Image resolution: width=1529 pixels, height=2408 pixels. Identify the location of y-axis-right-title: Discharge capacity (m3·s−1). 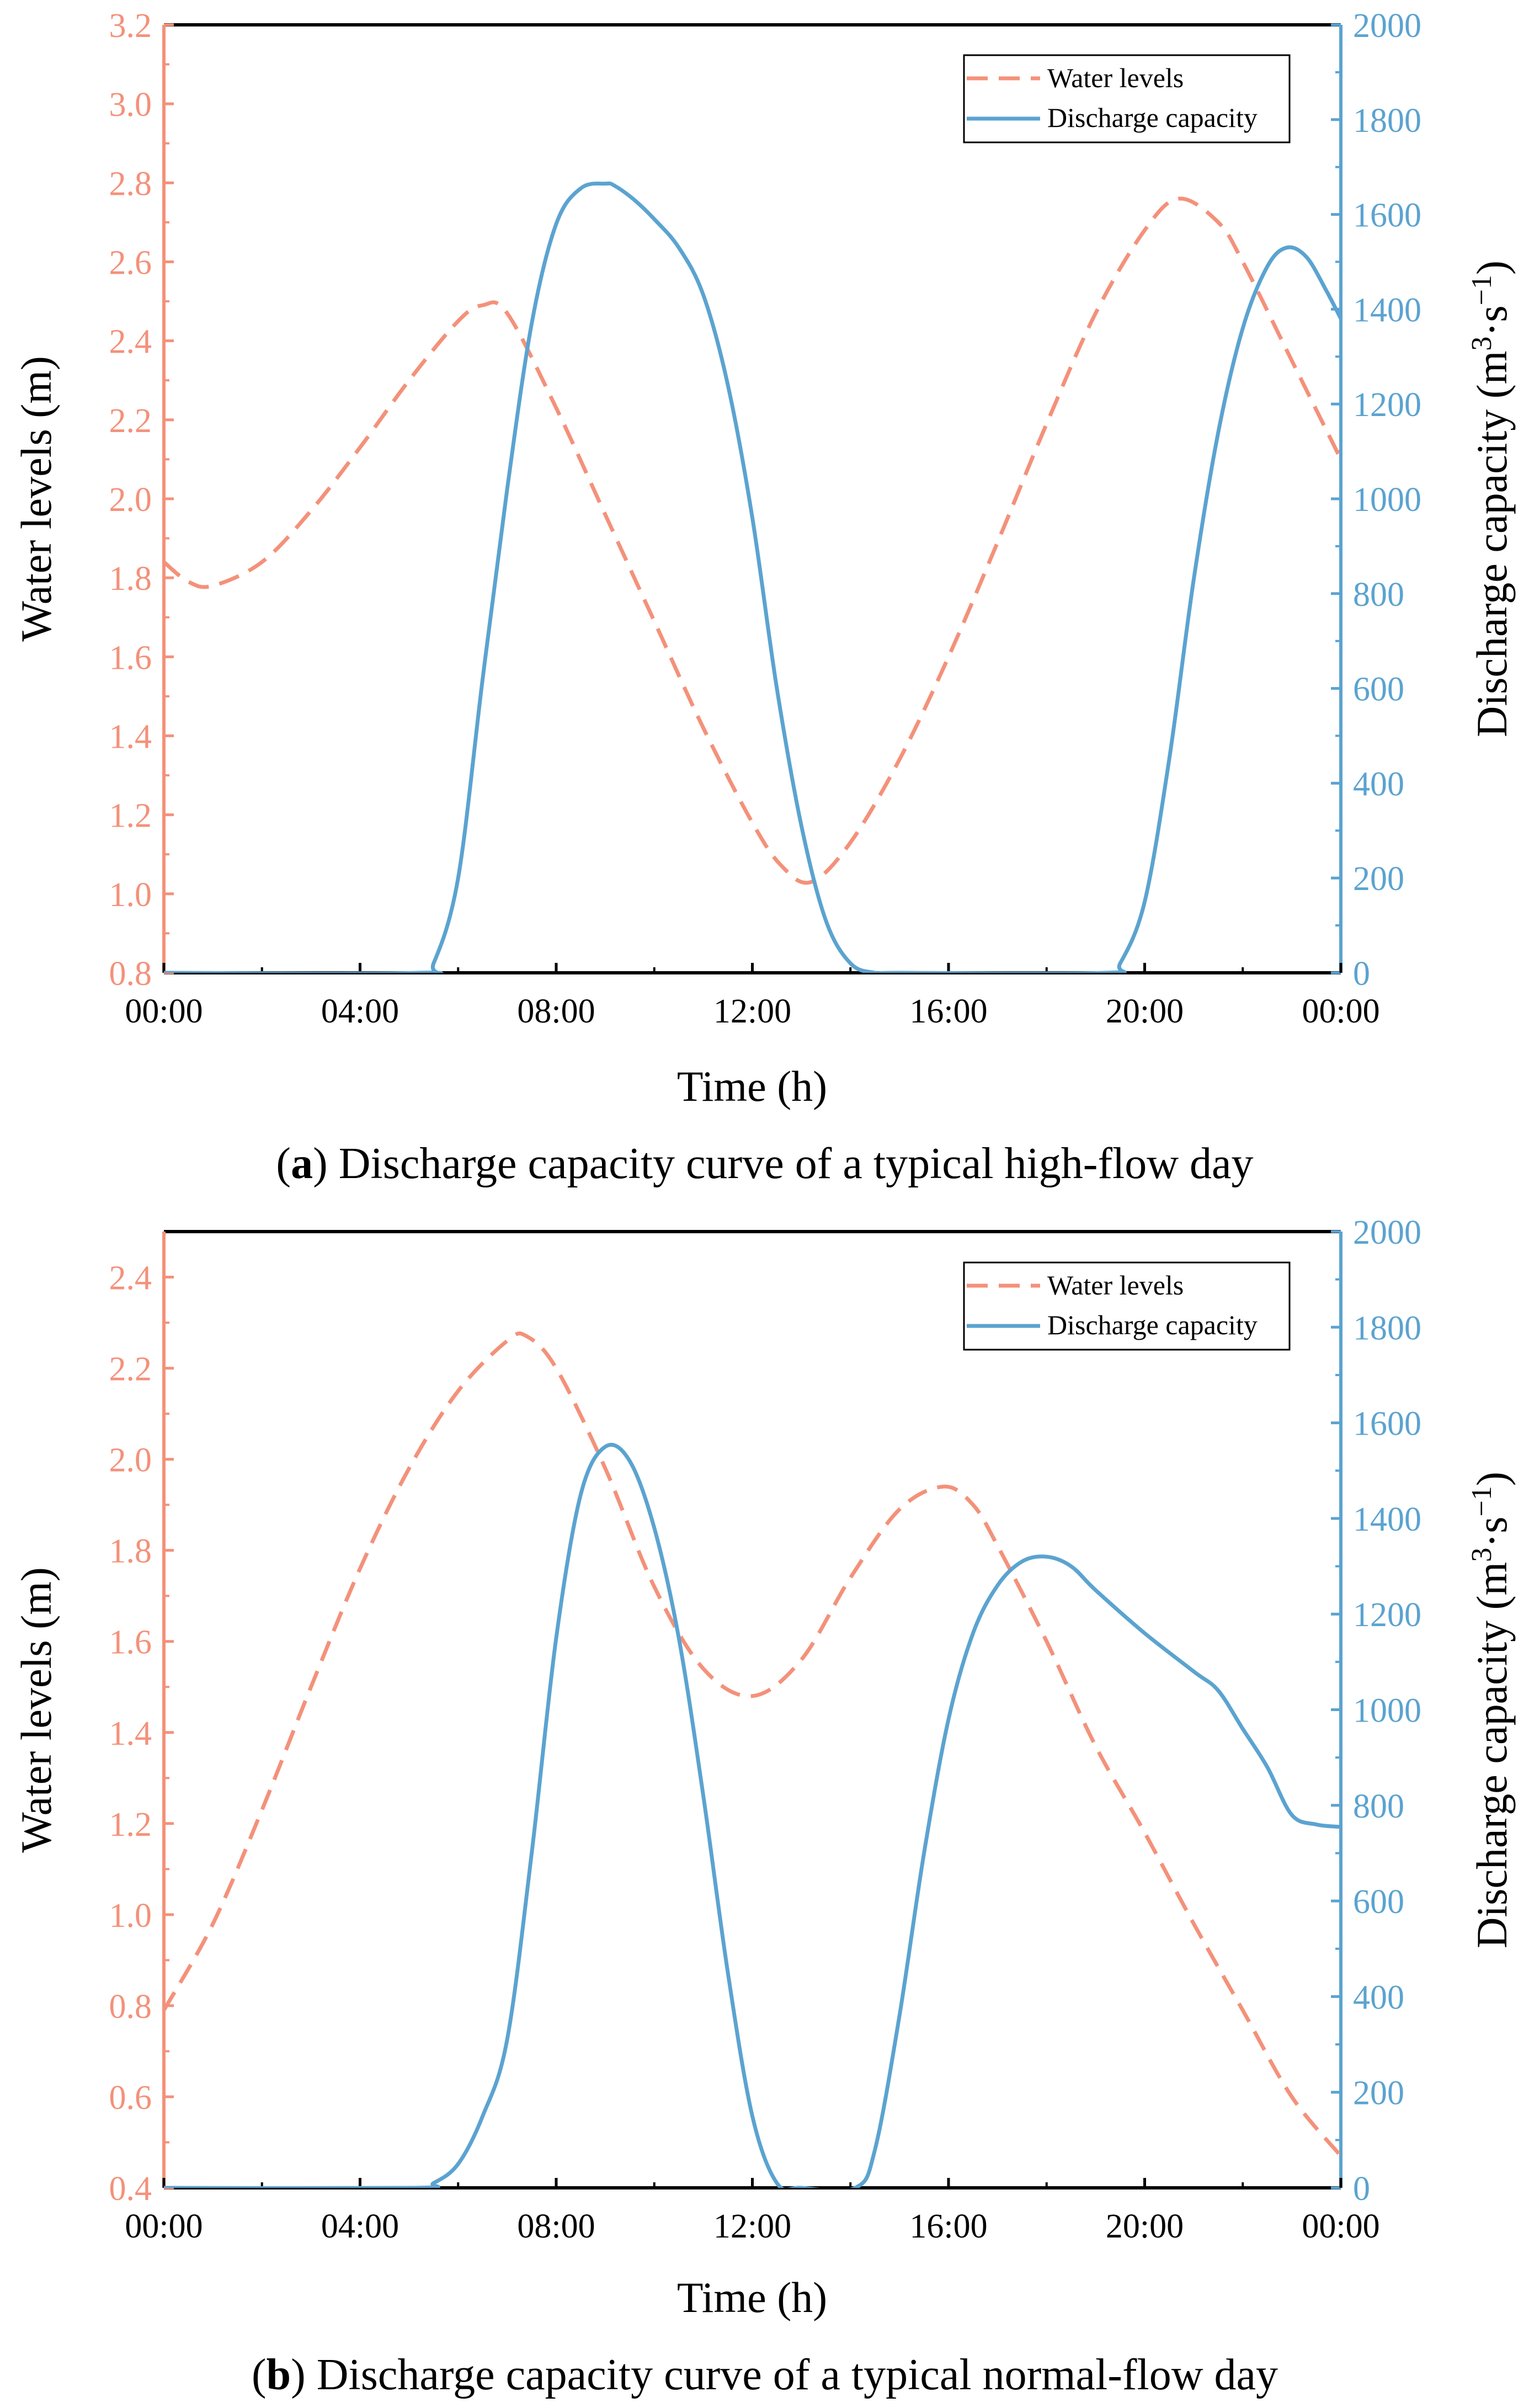
(1491, 1710).